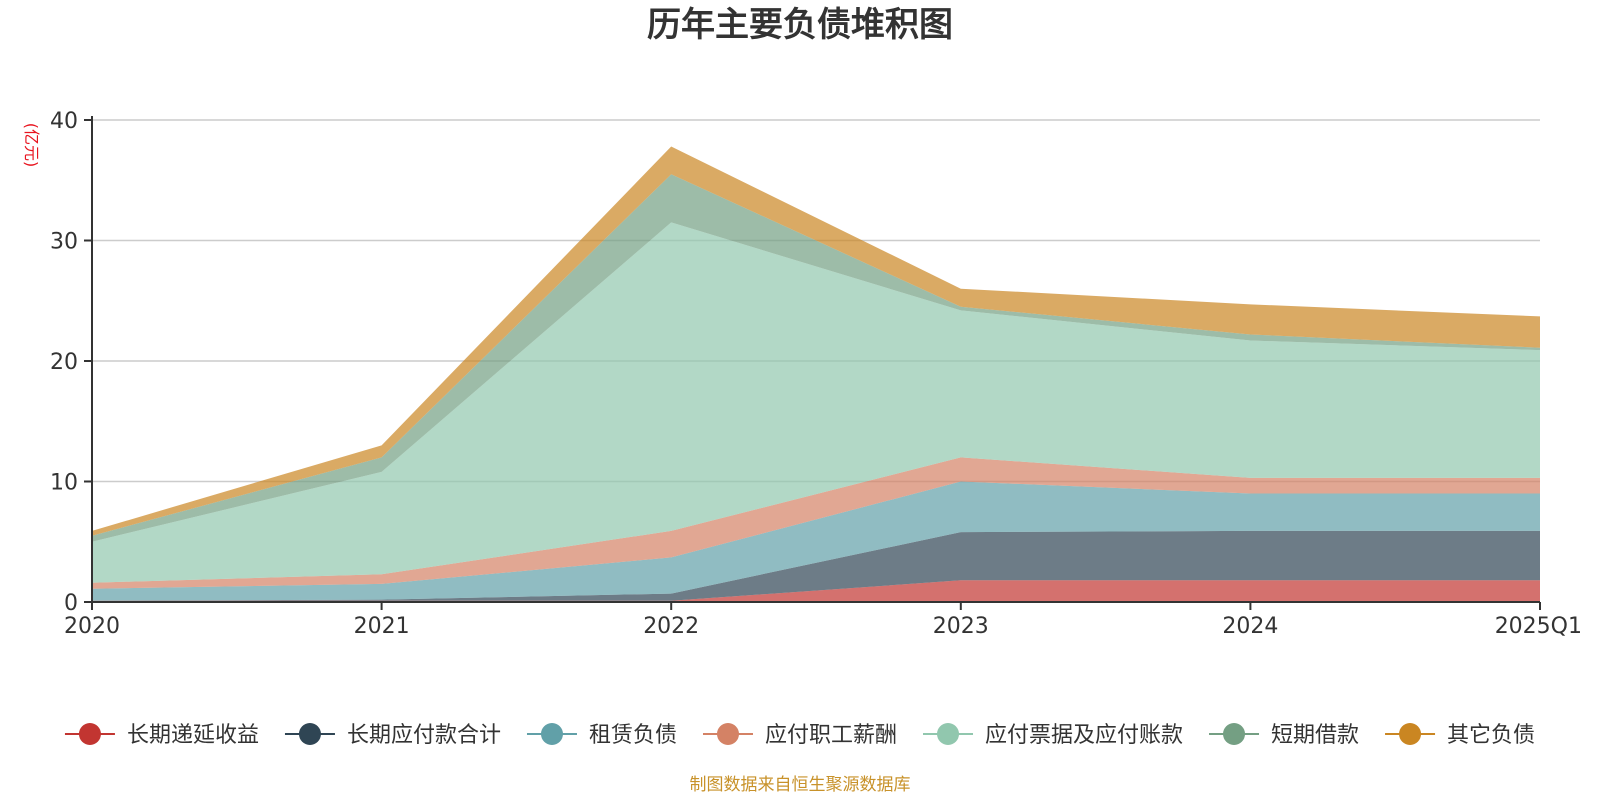 The image size is (1600, 800). What do you see at coordinates (1538, 626) in the screenshot?
I see `x-tick-label-5: 2025Q1` at bounding box center [1538, 626].